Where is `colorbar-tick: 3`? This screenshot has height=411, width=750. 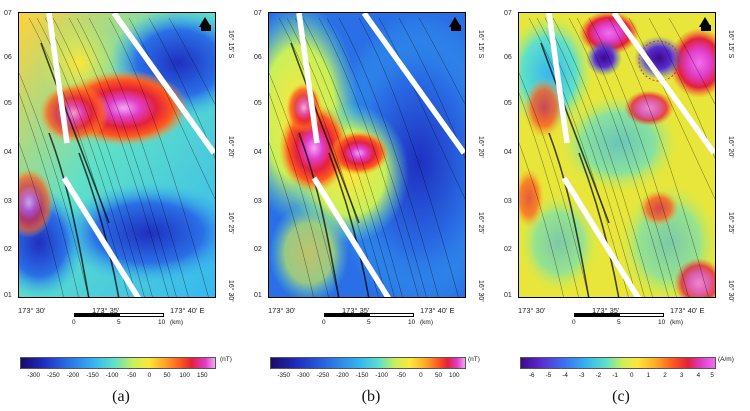
colorbar-tick: 3 is located at coordinates (681, 375).